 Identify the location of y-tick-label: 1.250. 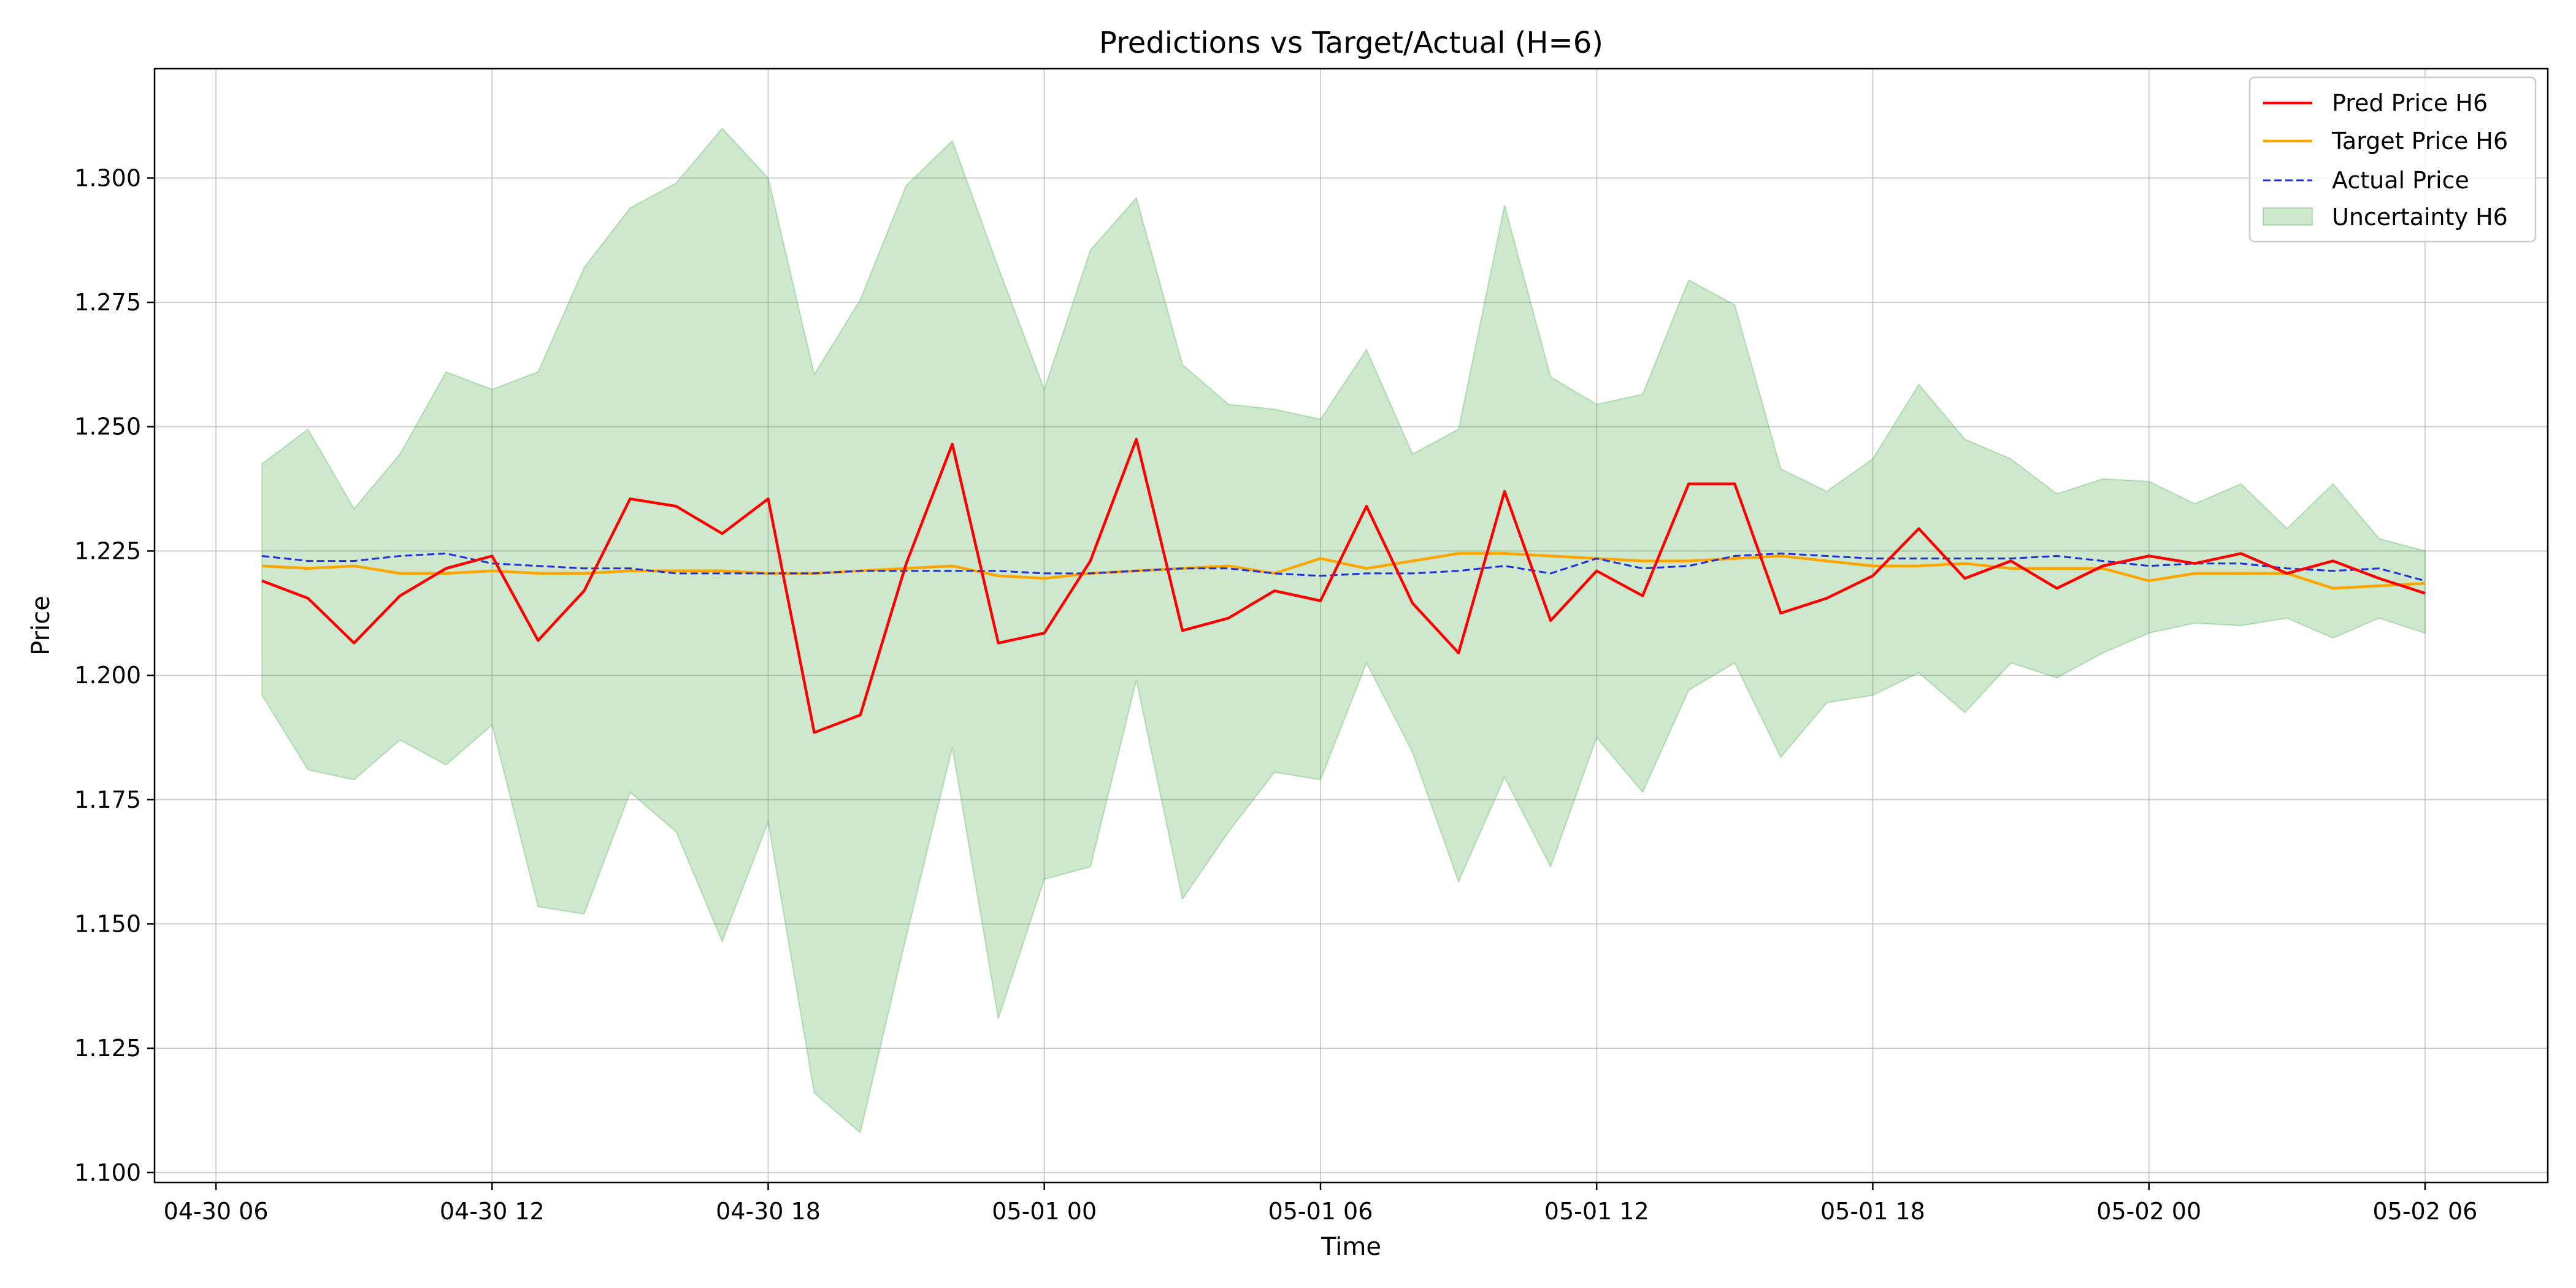
(107, 426).